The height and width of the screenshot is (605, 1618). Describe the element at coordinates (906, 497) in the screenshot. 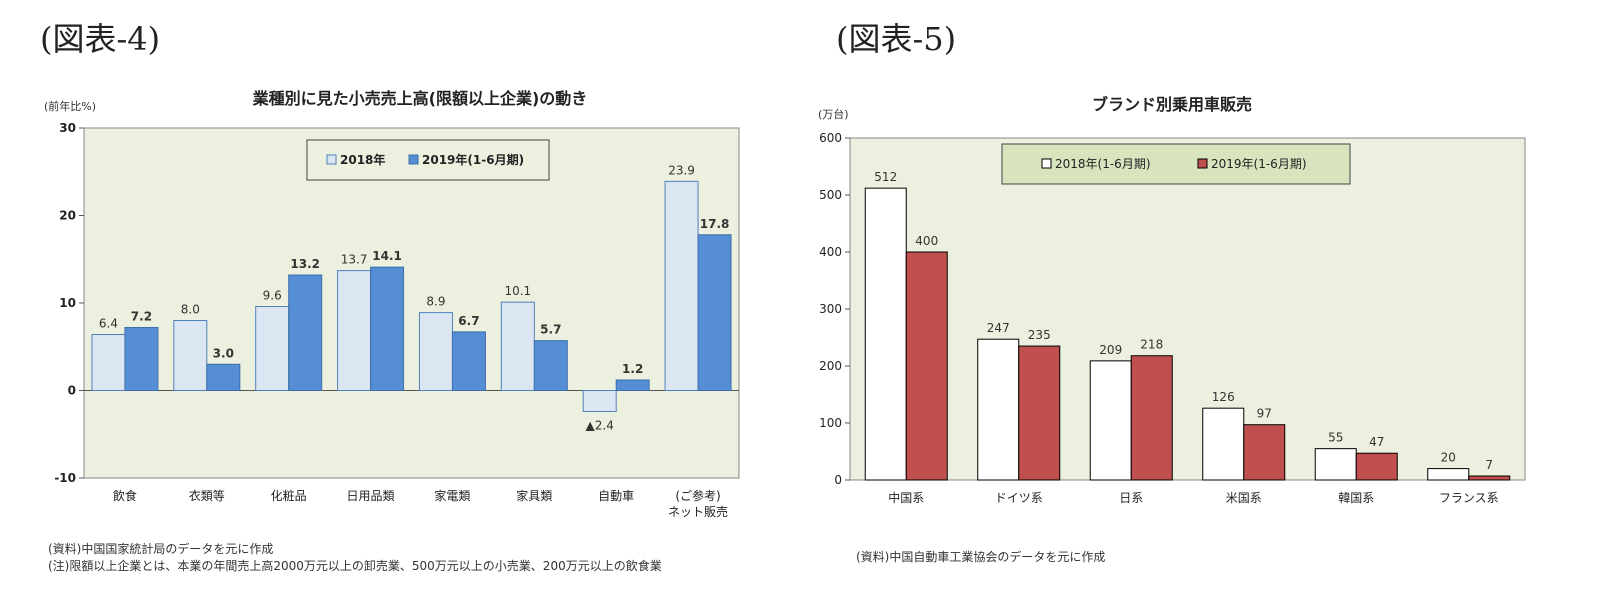

I see `x-category-label: 中国系` at that location.